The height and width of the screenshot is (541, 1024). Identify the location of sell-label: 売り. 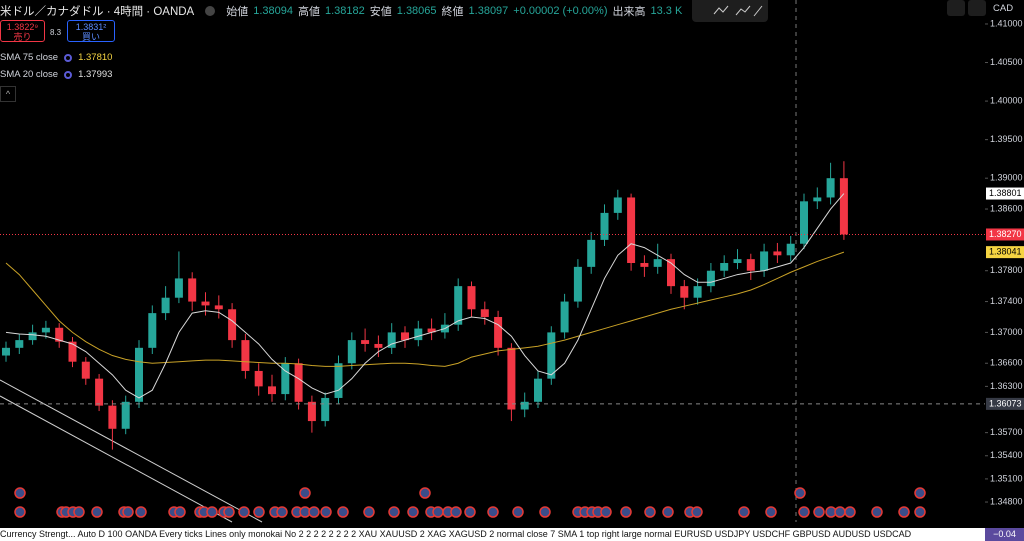
(22, 37).